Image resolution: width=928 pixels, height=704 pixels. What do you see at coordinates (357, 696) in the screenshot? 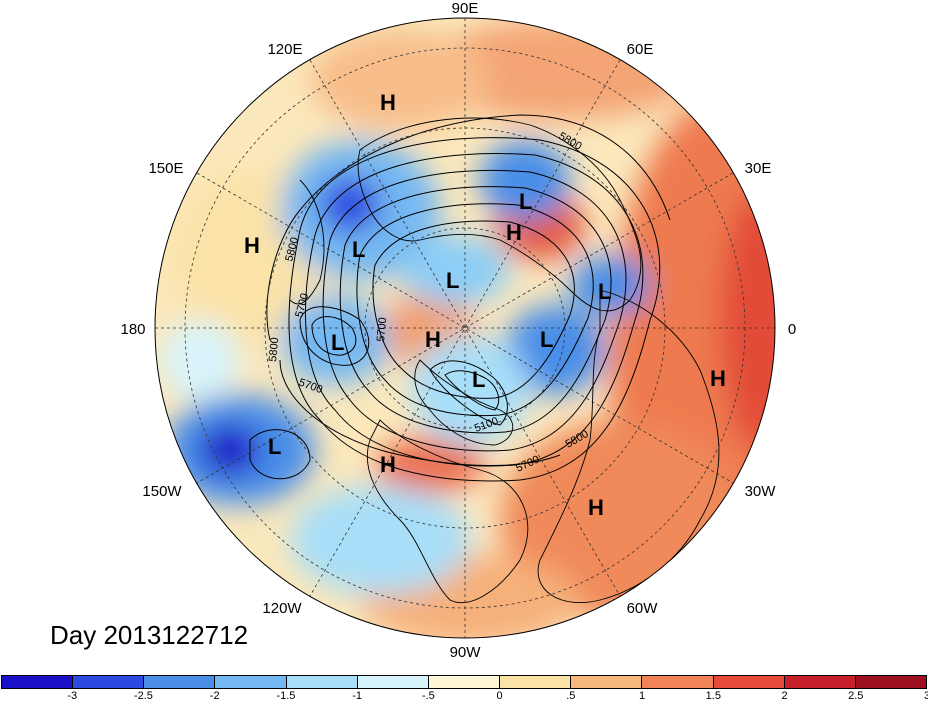
I see `colorbar-tick-label: -1` at bounding box center [357, 696].